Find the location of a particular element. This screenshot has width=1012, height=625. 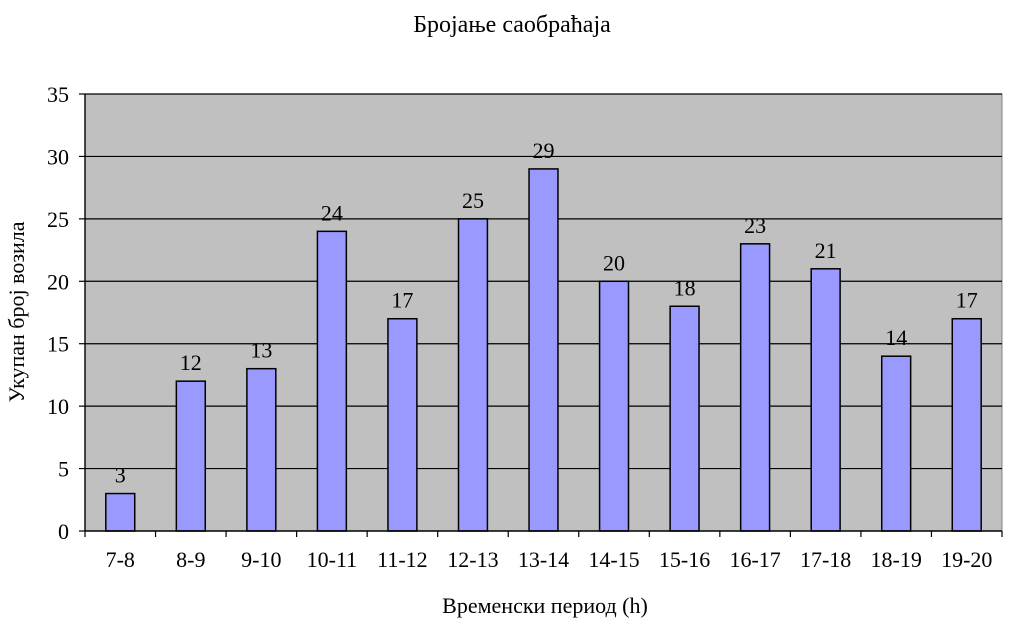

data-label: 3 is located at coordinates (120, 475).